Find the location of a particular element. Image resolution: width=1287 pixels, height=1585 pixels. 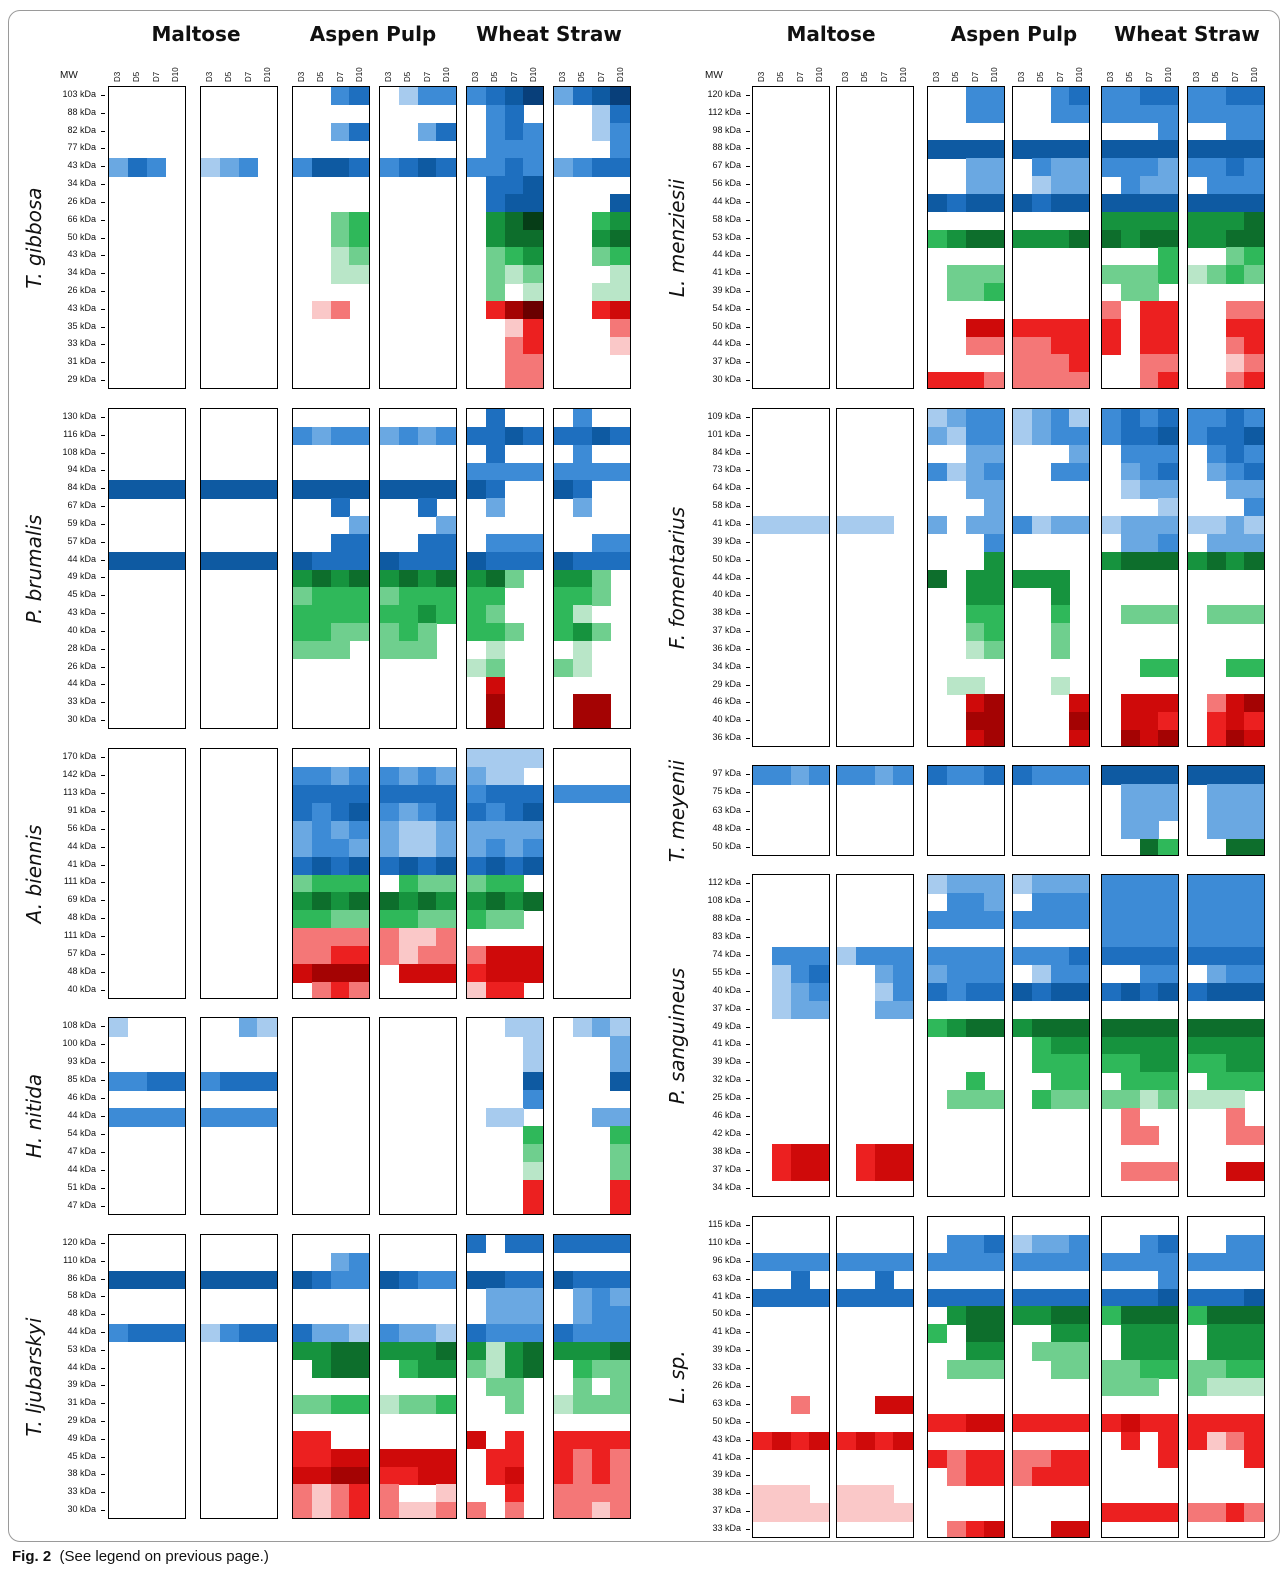

day-label: D10 is located at coordinates (1169, 74).